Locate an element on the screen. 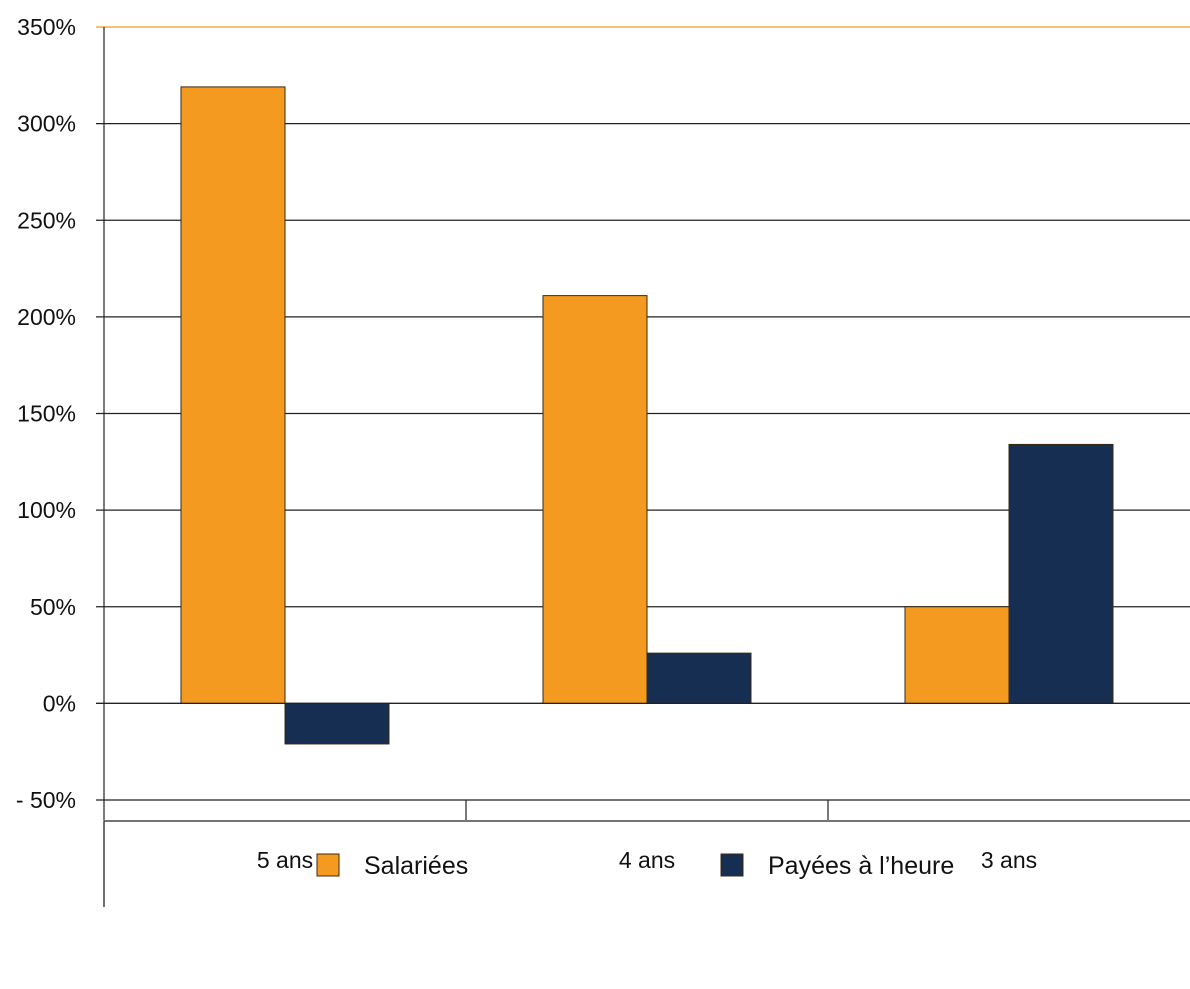 This screenshot has height=989, width=1190. y-tick-label: 0% is located at coordinates (59, 703).